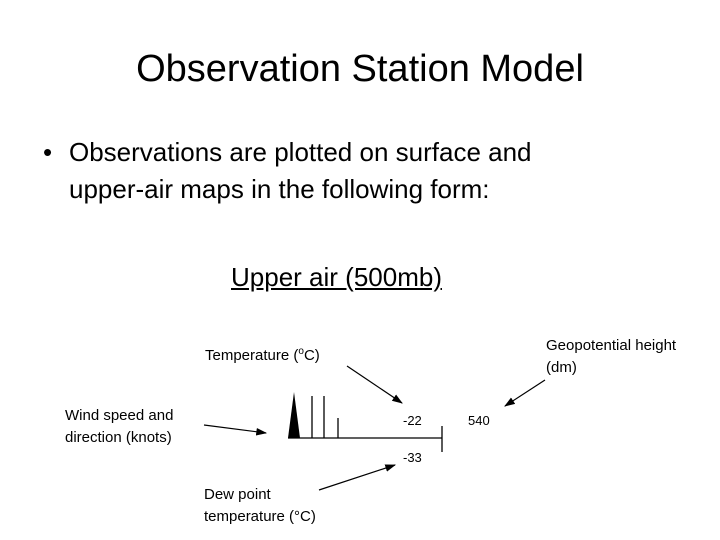 This screenshot has height=540, width=720. Describe the element at coordinates (118, 437) in the screenshot. I see `wind-label-line-2: direction (knots)` at that location.